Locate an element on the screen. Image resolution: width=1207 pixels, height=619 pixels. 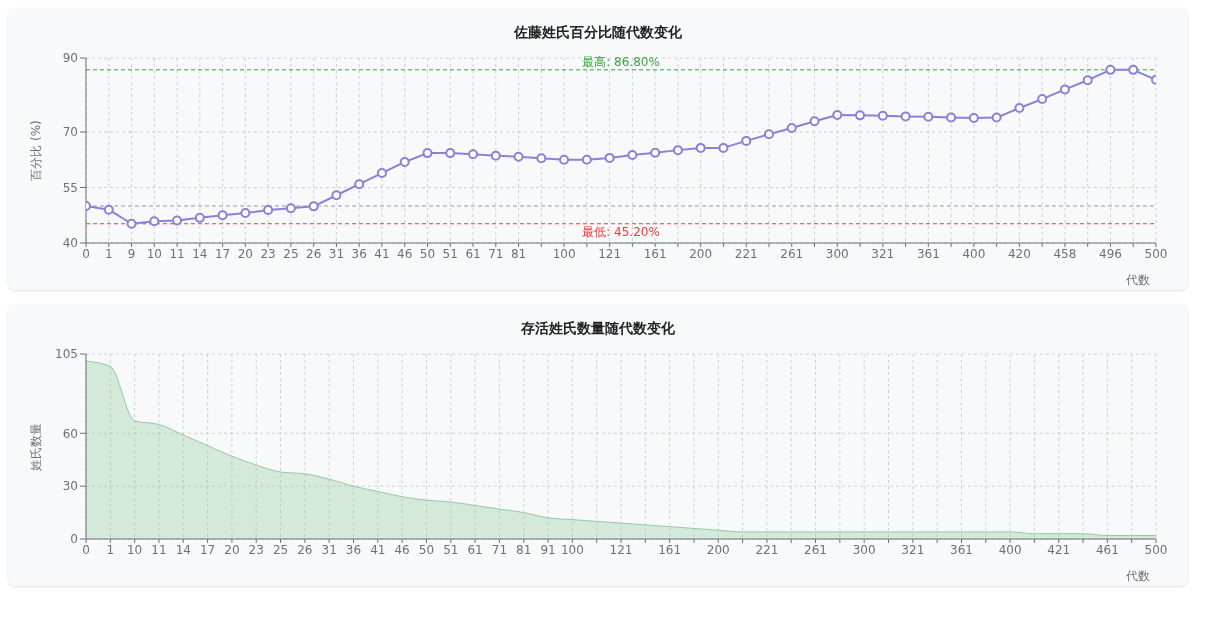
x-tick-label: 0 is located at coordinates (86, 253).